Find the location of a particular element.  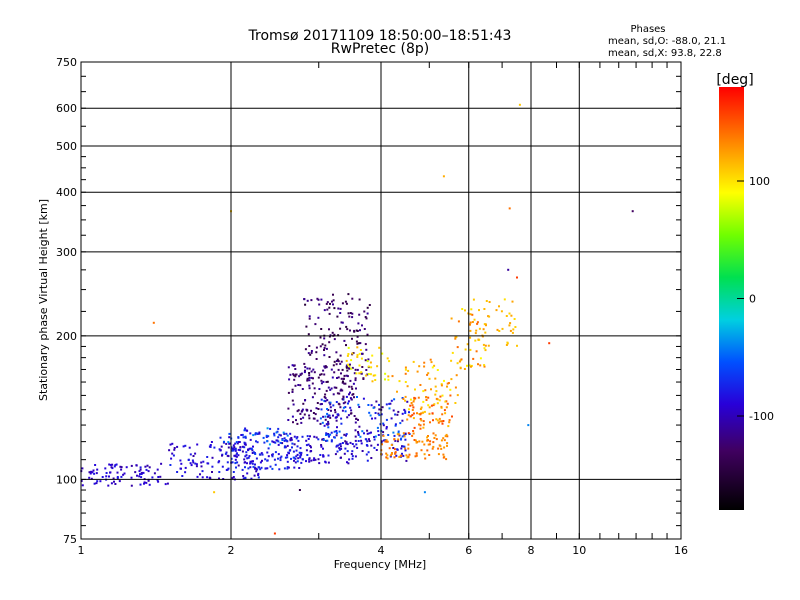

x-axis-label: Frequency [MHz] is located at coordinates (380, 564).